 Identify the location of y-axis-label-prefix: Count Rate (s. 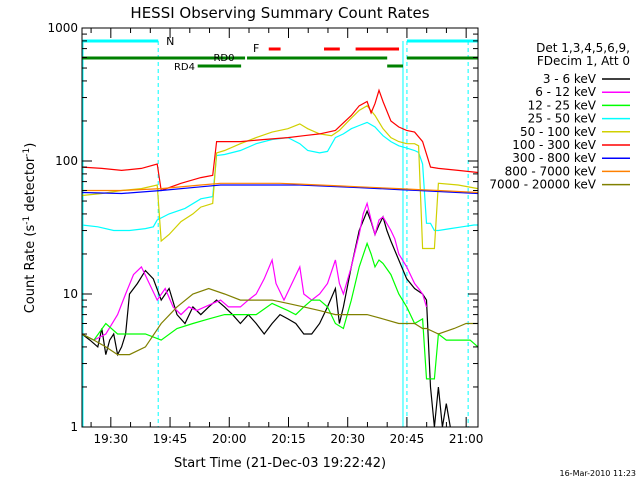
(30, 269).